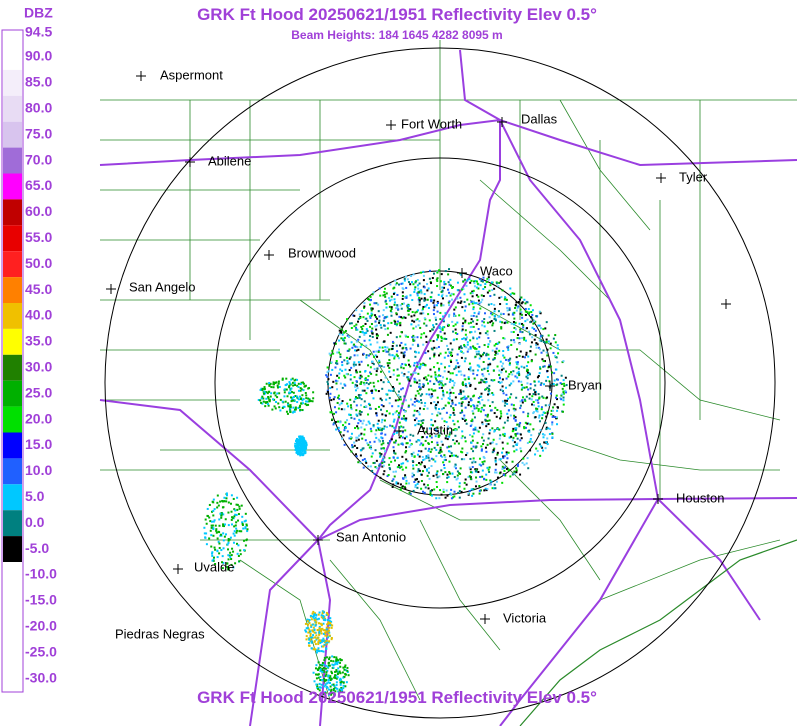 The image size is (797, 726). I want to click on legend-label: 75.0, so click(38, 133).